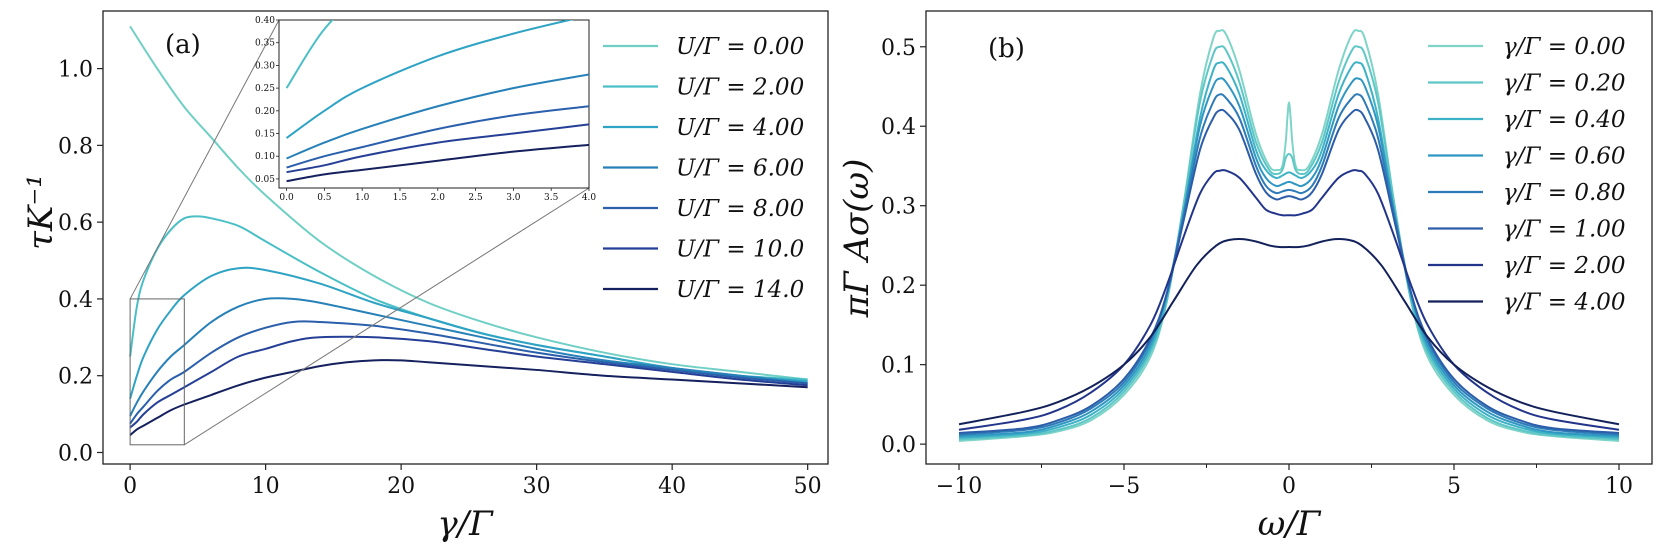 The image size is (1661, 559). I want to click on panel-a-xtick-label: 40, so click(672, 486).